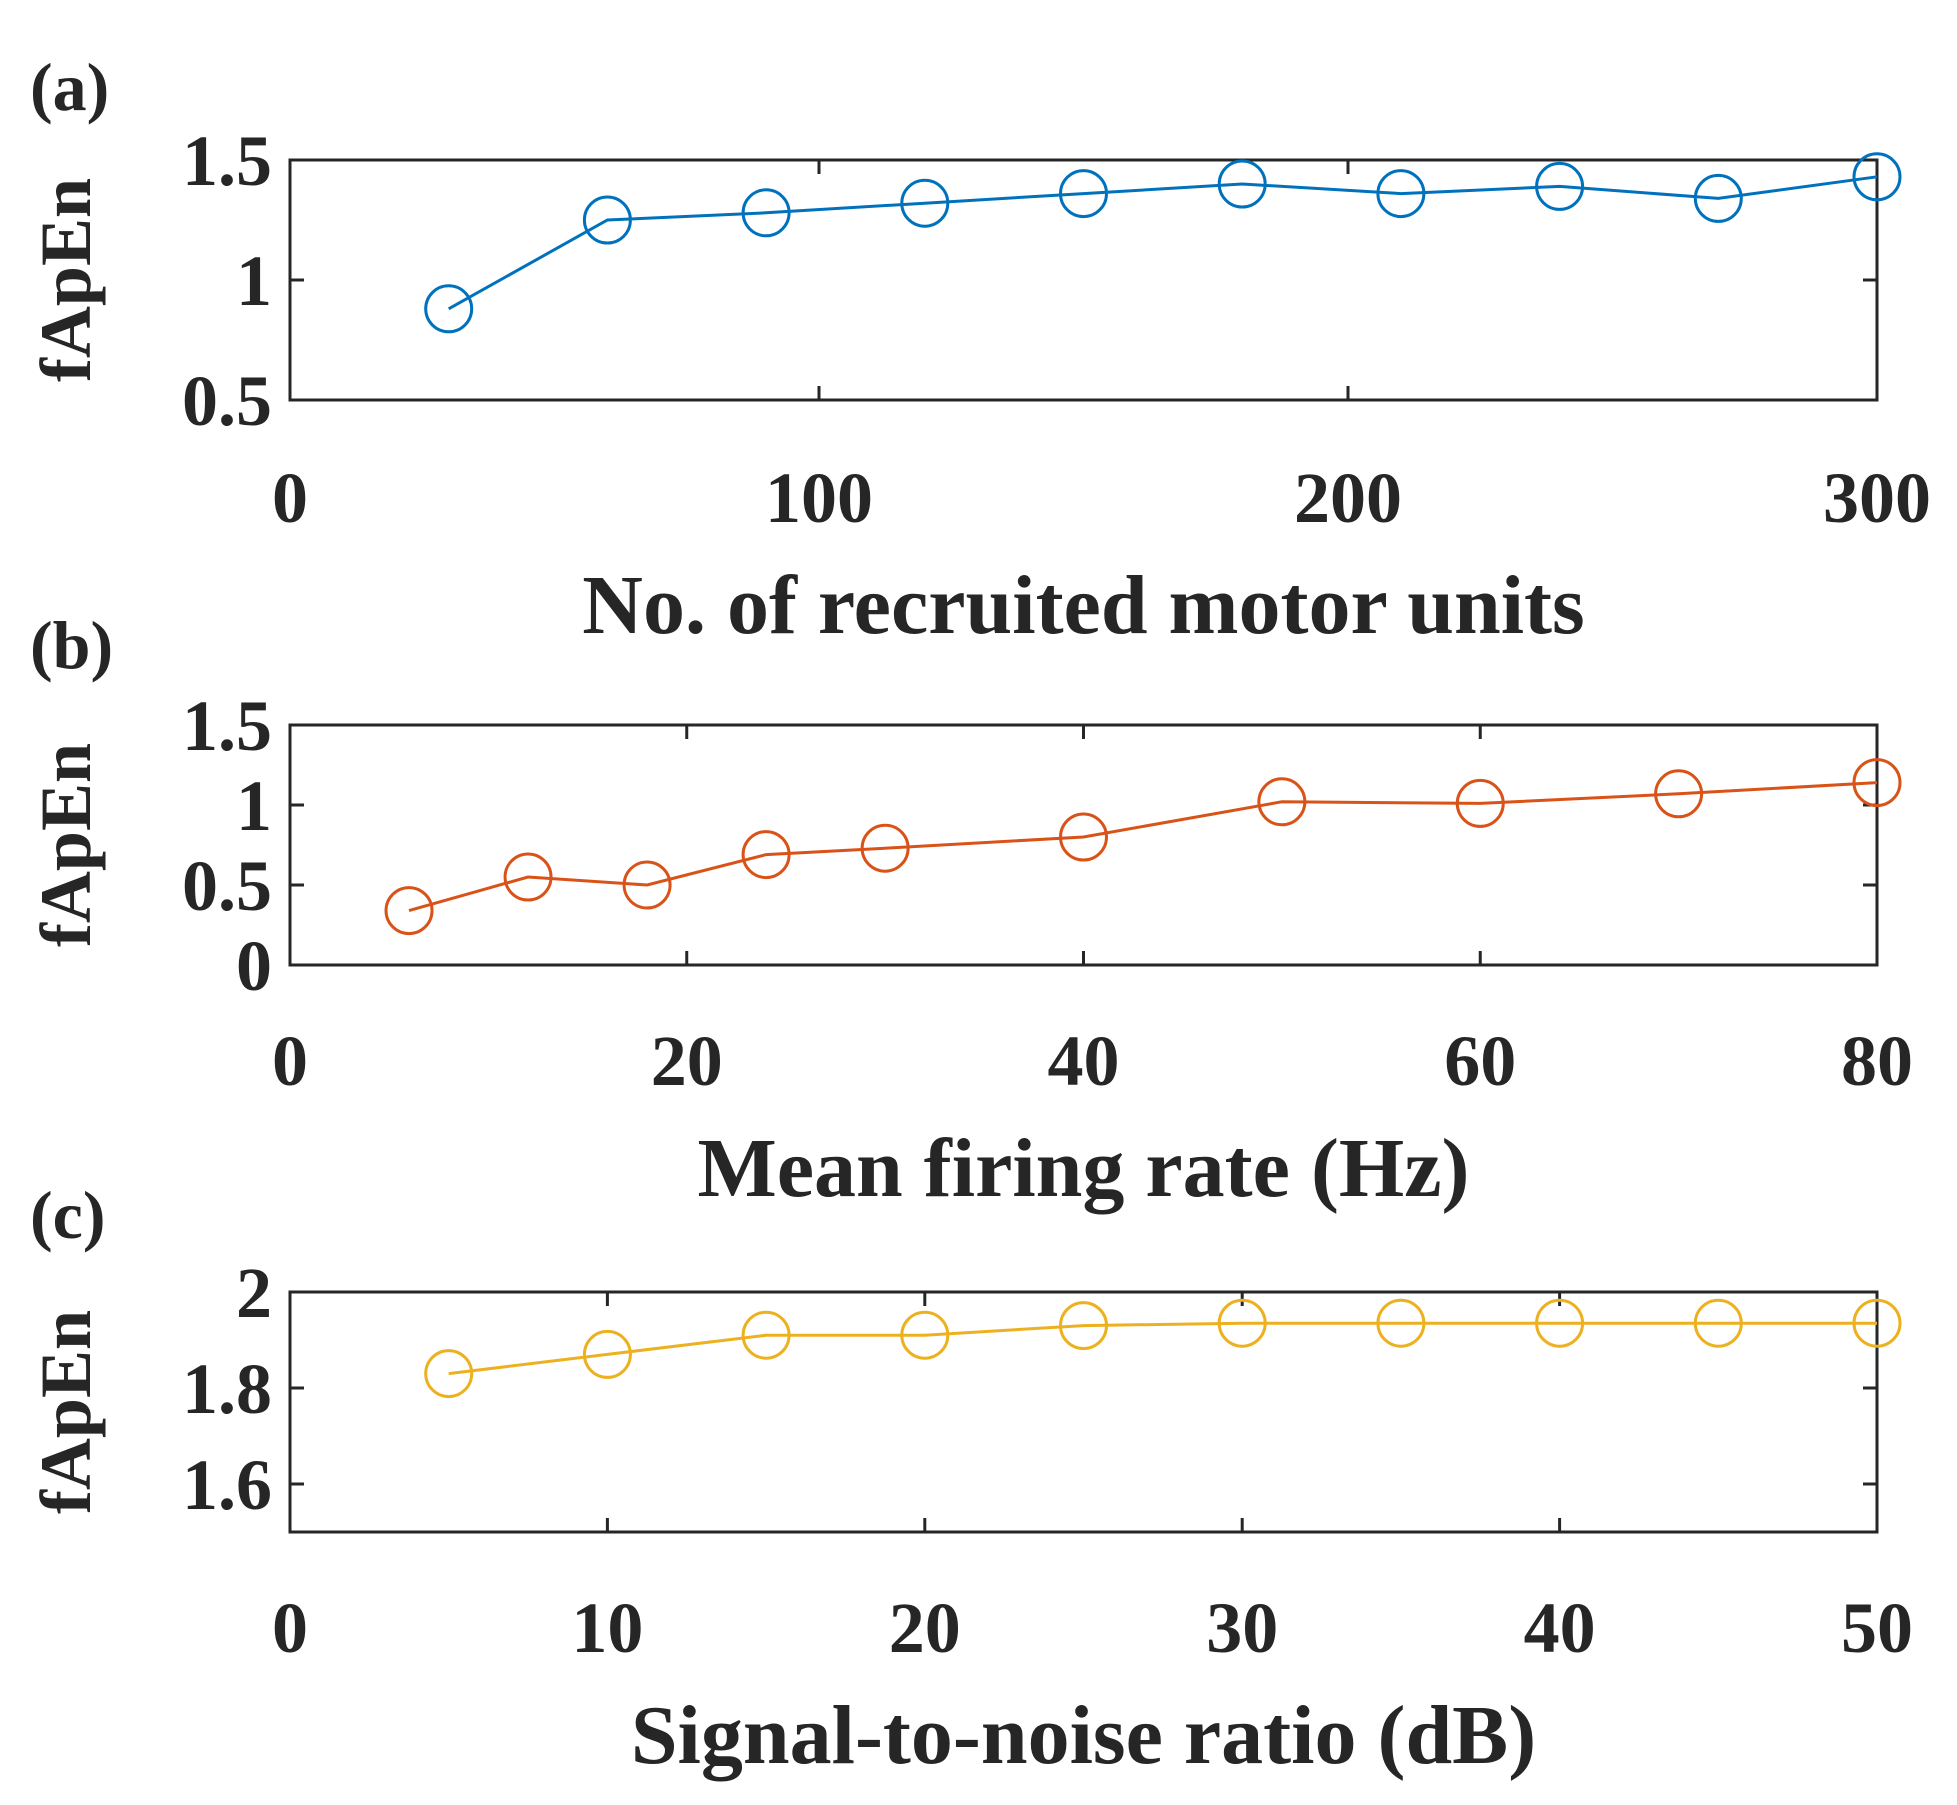 This screenshot has height=1805, width=1957. I want to click on x-tick-label: 200, so click(1348, 498).